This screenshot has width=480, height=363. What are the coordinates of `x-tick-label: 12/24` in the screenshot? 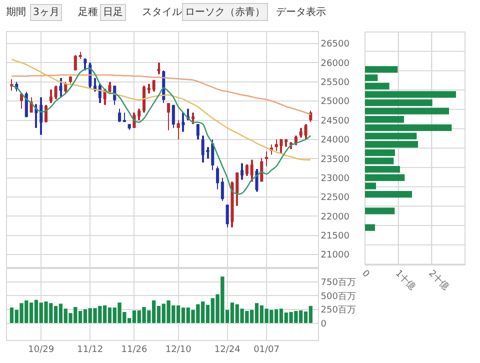 It's located at (227, 349).